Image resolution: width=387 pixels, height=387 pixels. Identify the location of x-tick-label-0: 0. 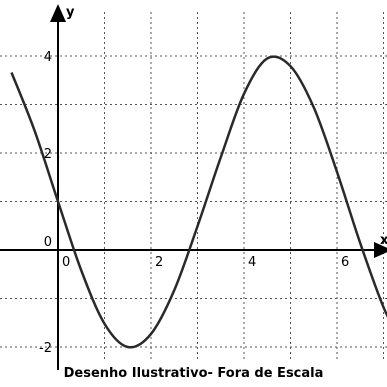
(66, 262).